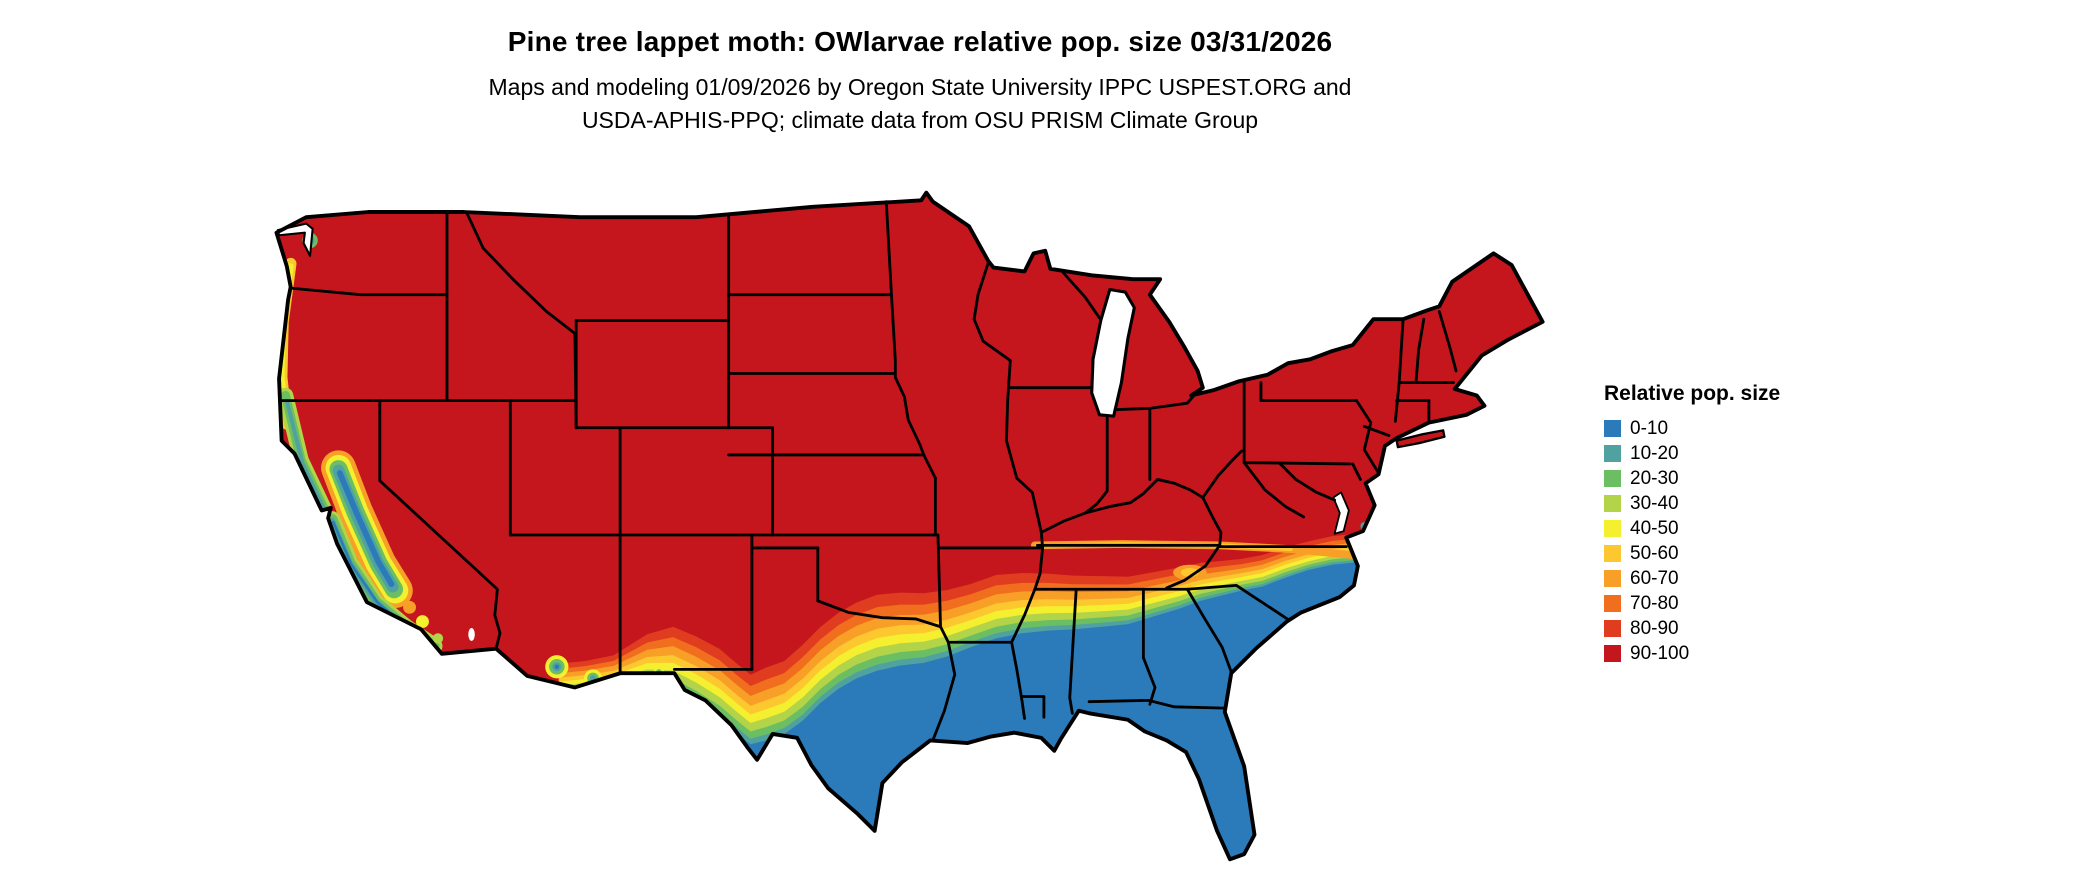 This screenshot has width=2100, height=892. Describe the element at coordinates (1692, 628) in the screenshot. I see `legend-item: 80-90` at that location.